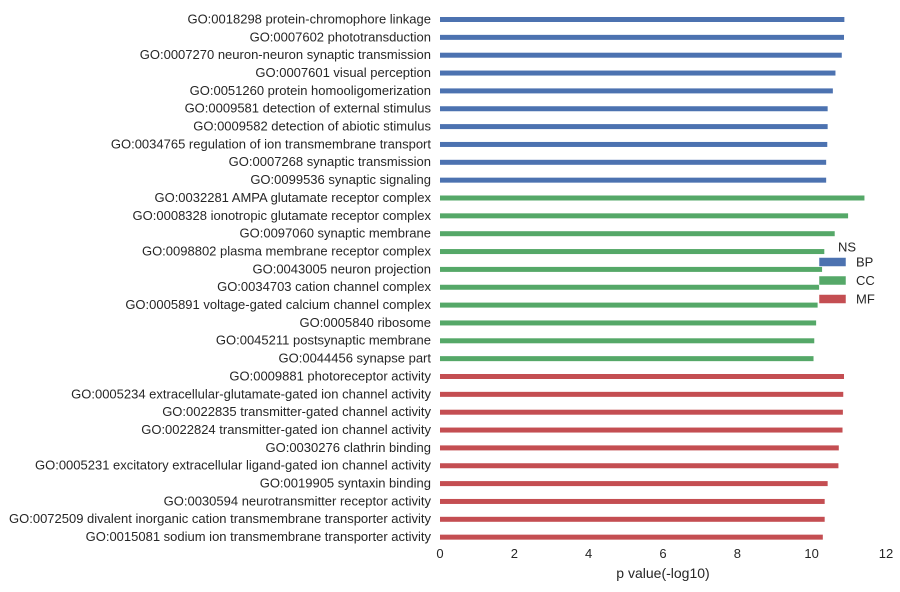  I want to click on x-tick-label: 8, so click(737, 553).